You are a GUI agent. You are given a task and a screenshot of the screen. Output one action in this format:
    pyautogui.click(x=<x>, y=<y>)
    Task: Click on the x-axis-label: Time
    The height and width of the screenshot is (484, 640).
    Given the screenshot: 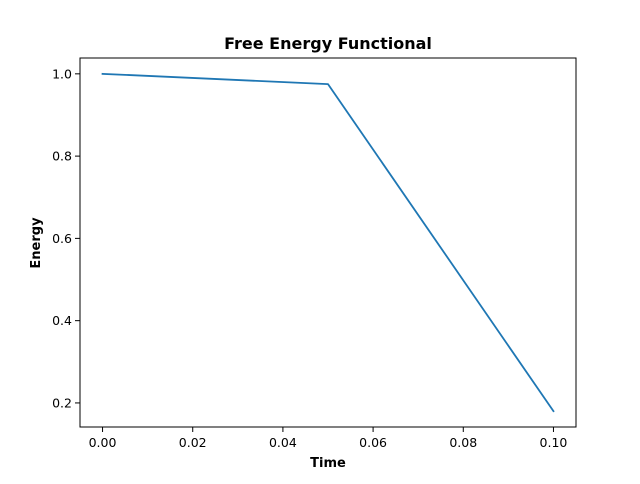 What is the action you would take?
    pyautogui.click(x=328, y=463)
    